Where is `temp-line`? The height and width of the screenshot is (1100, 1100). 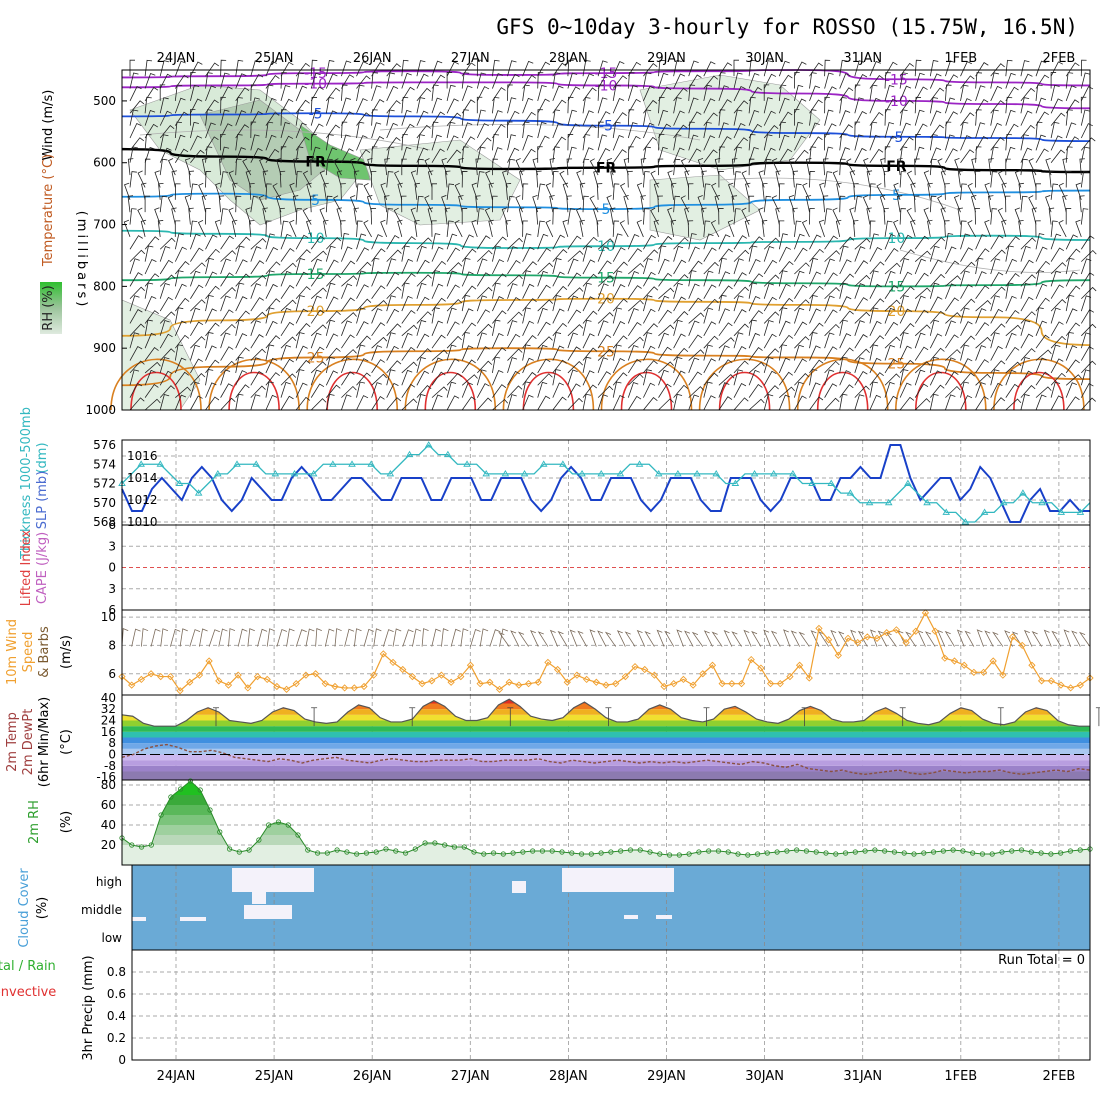
temp-line is located at coordinates (605, 712).